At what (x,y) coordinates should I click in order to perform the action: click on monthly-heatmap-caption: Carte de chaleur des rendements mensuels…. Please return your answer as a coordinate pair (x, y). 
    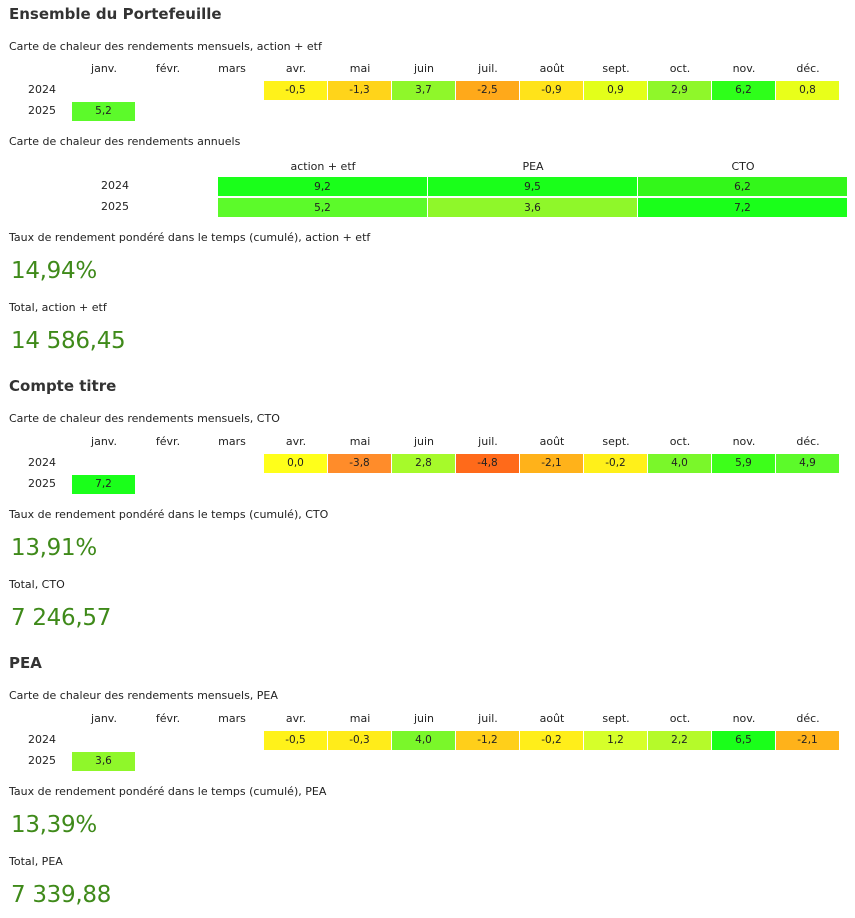
    Looking at the image, I should click on (165, 46).